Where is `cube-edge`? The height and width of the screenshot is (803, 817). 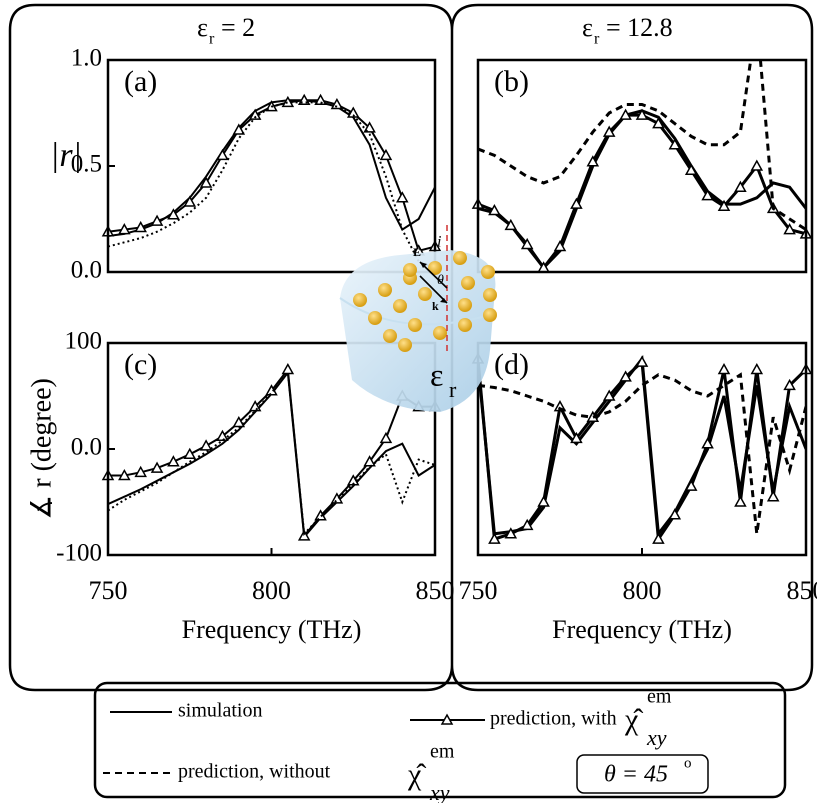 cube-edge is located at coordinates (415, 311).